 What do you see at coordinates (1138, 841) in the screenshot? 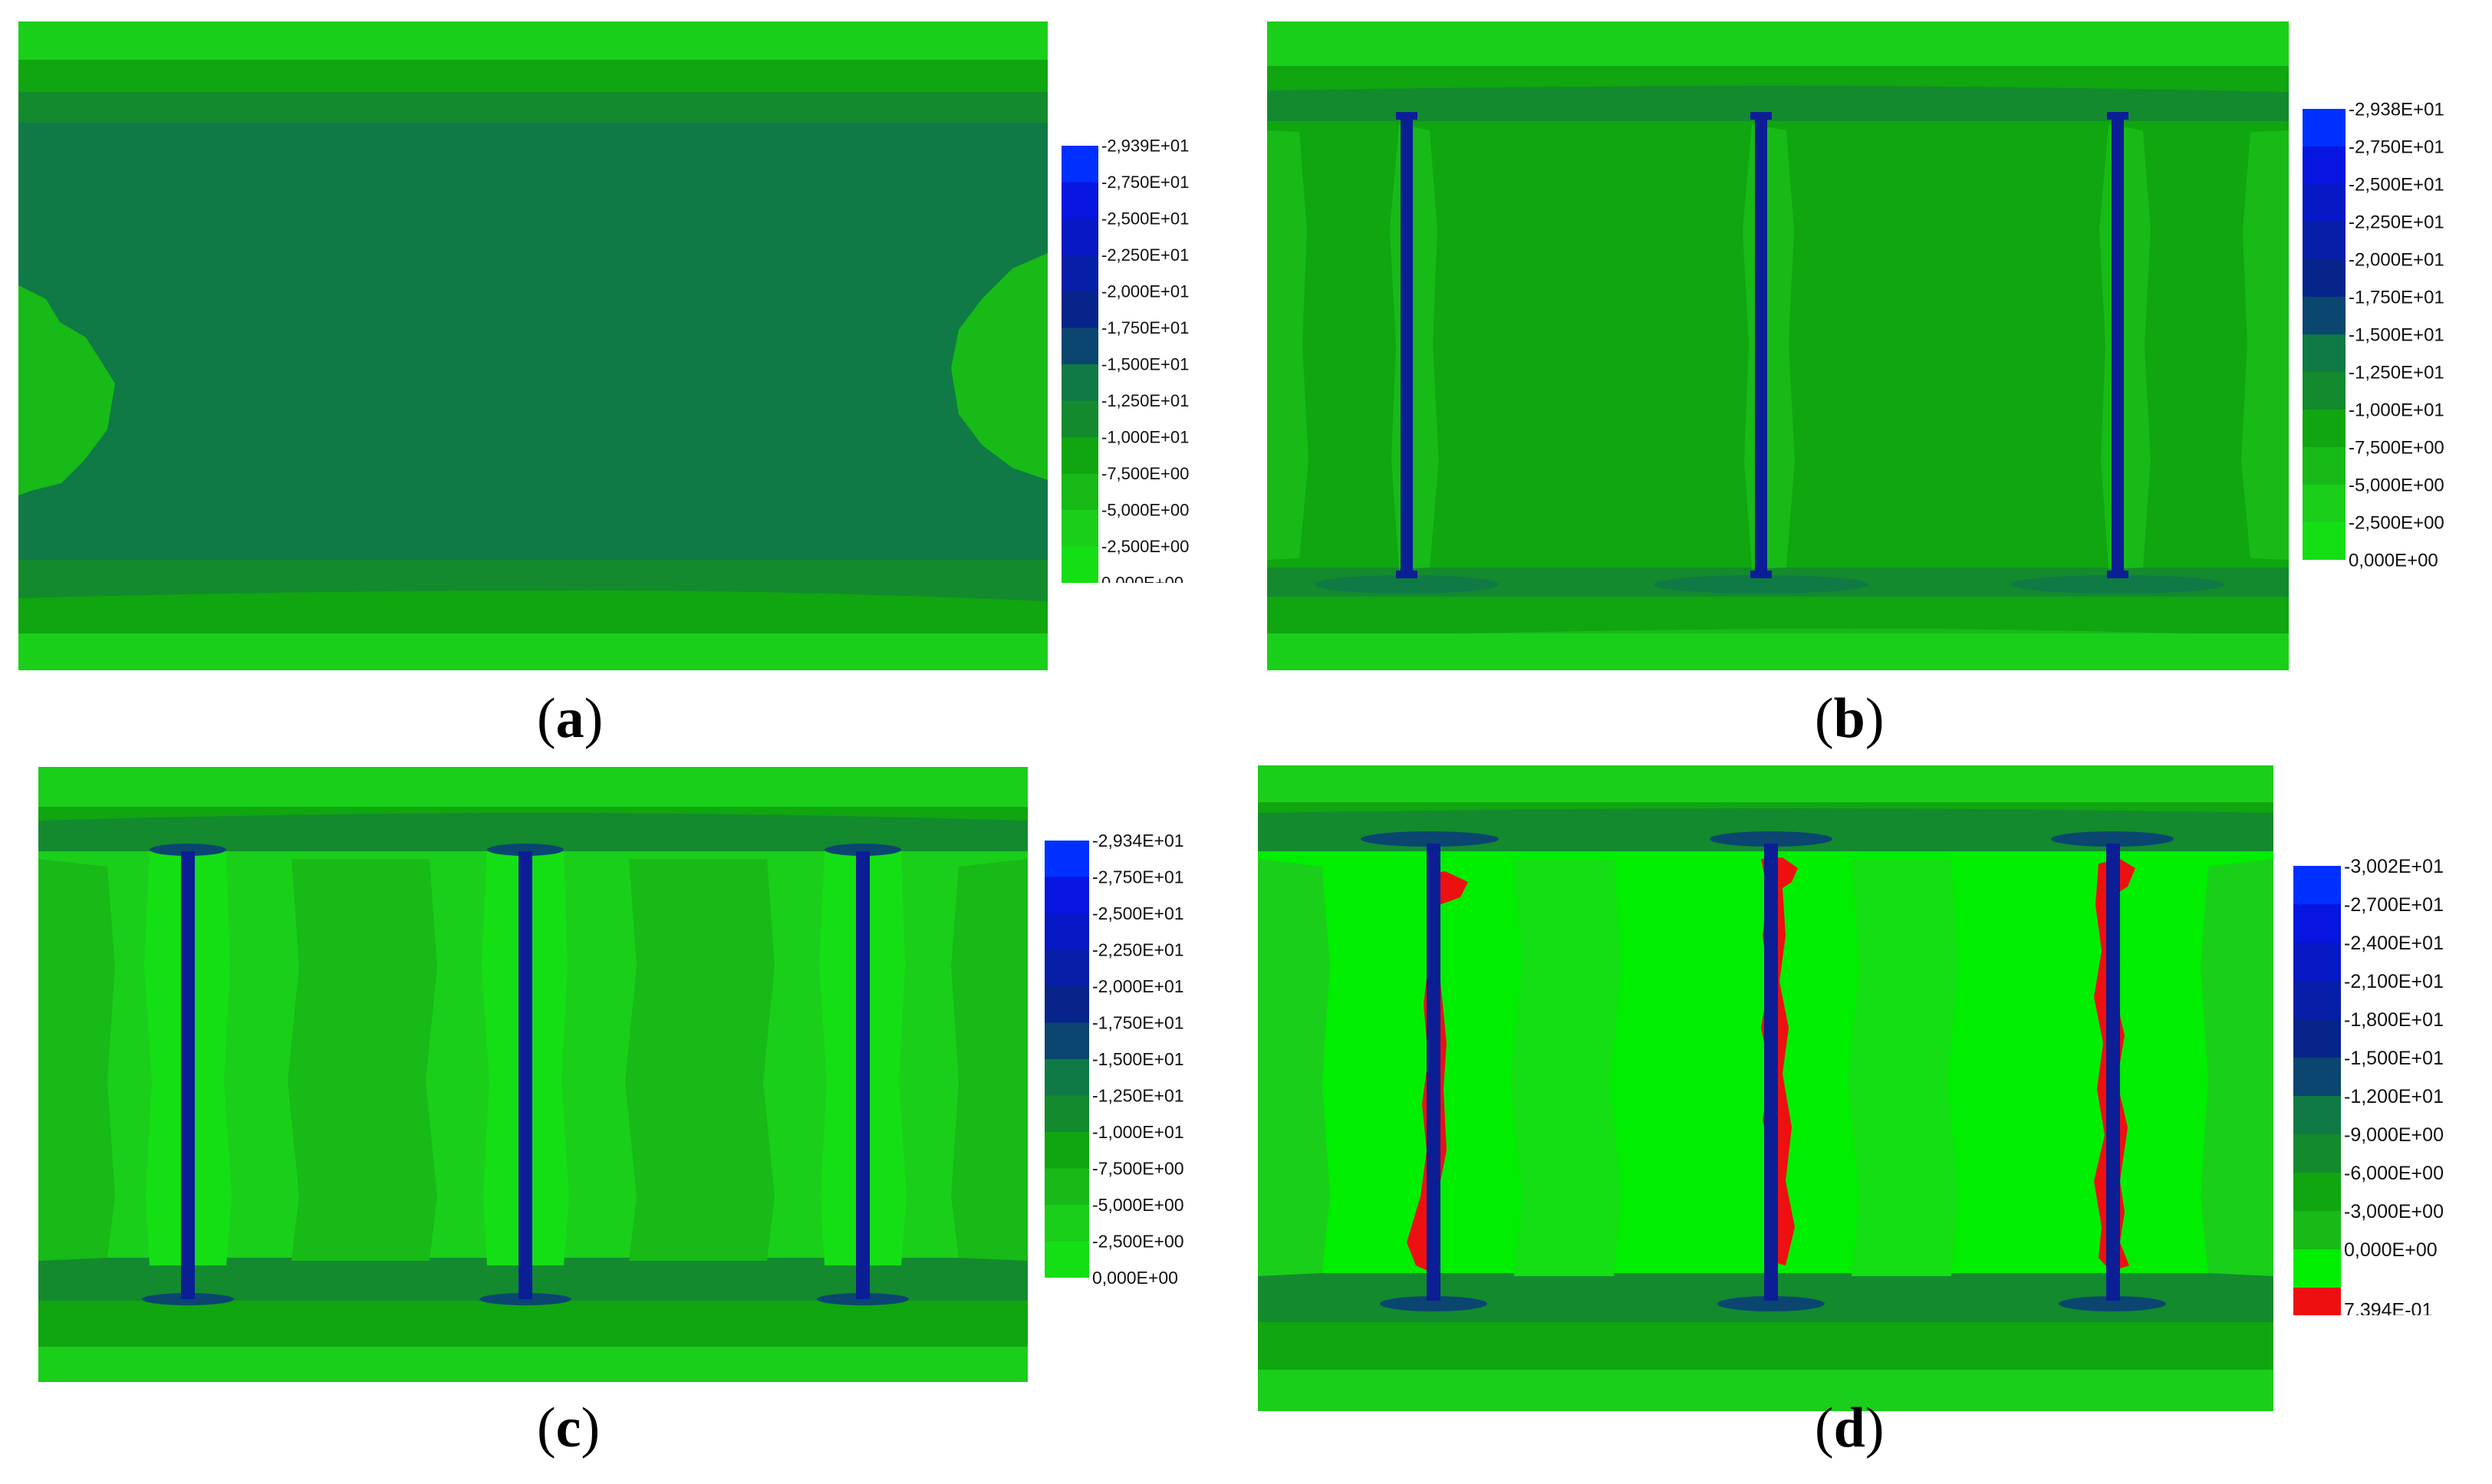
I see `legend-label: -2,934E+01` at bounding box center [1138, 841].